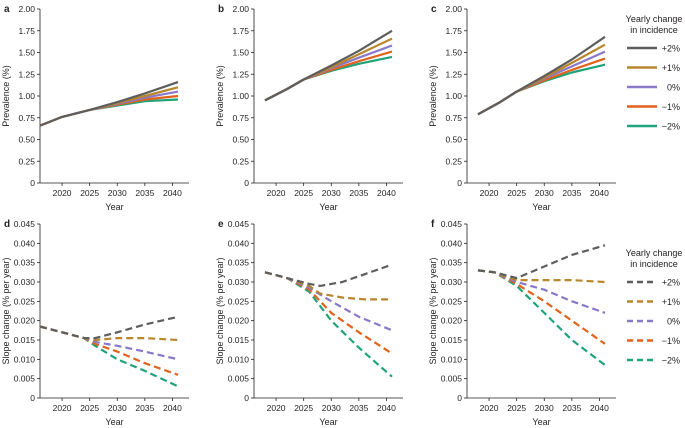 Image resolution: width=685 pixels, height=428 pixels. Describe the element at coordinates (7, 224) in the screenshot. I see `panel-label: d` at that location.